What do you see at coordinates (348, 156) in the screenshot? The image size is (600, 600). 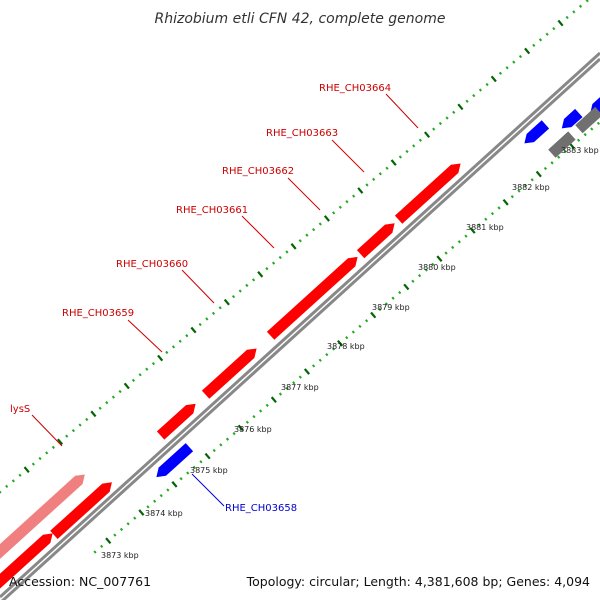 I see `leader-rhe-ch03663` at bounding box center [348, 156].